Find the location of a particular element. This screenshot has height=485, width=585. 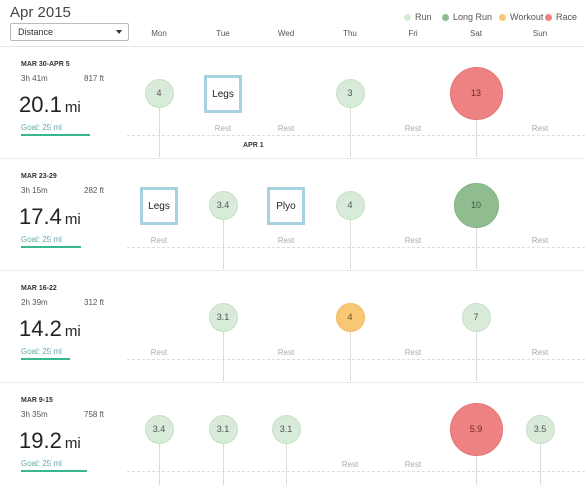

metric-select-value: Distance is located at coordinates (36, 32).